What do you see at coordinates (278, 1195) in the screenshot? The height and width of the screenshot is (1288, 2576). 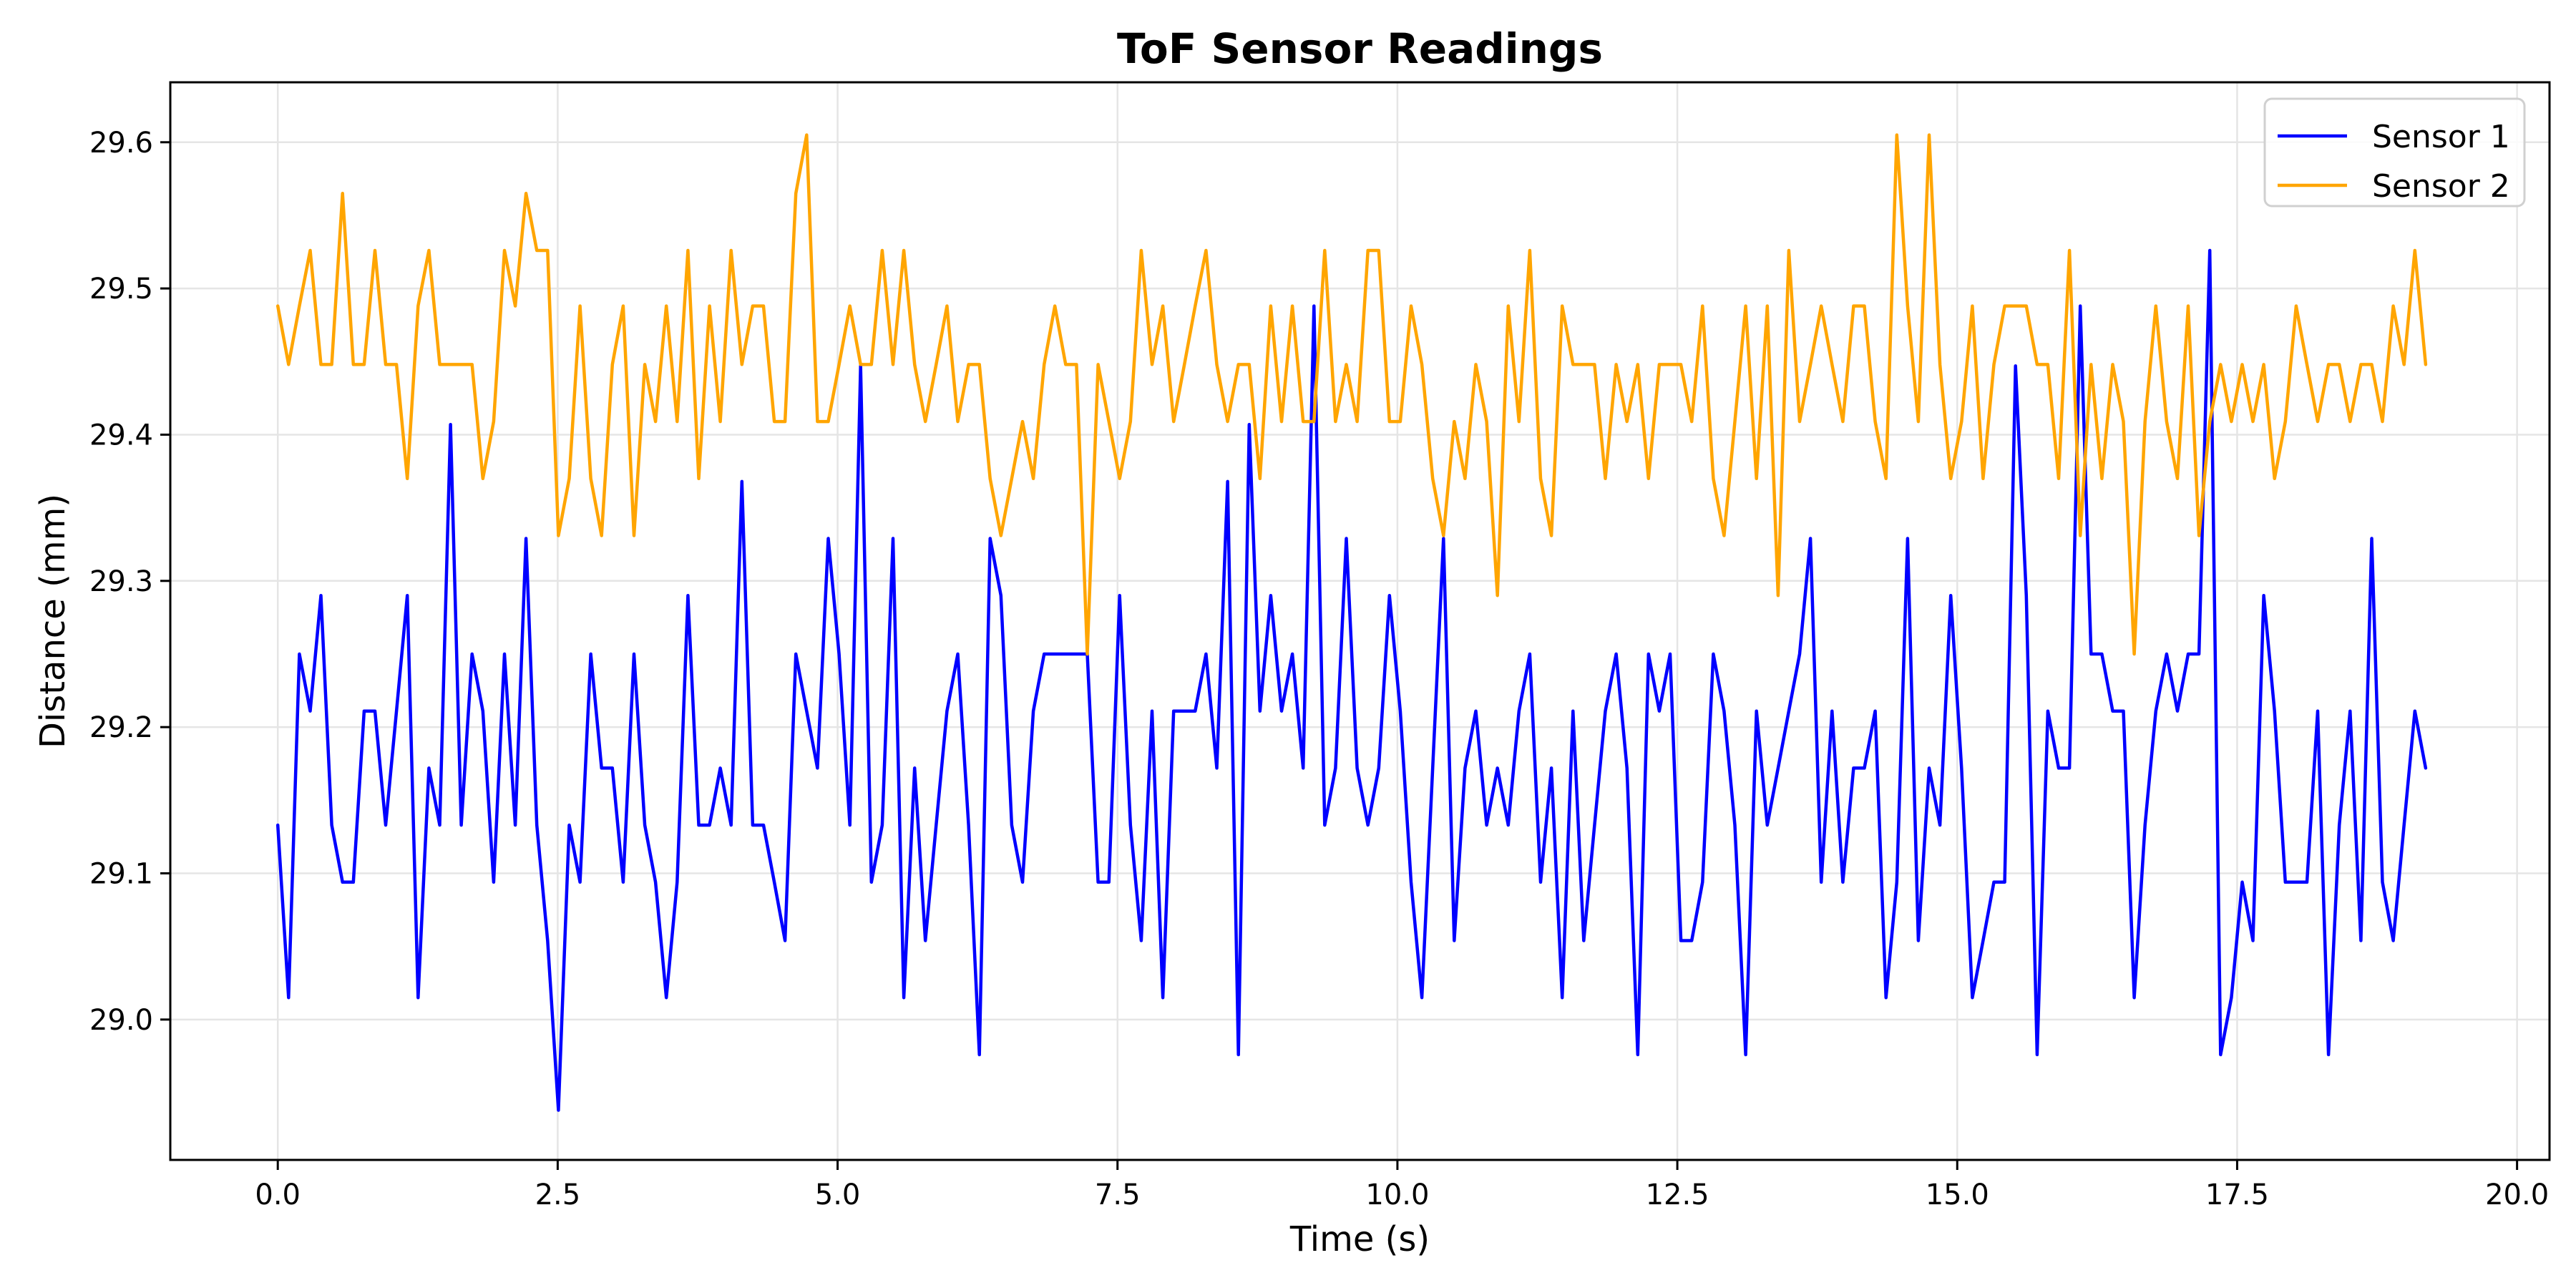 I see `x-tick-label: 0.0` at bounding box center [278, 1195].